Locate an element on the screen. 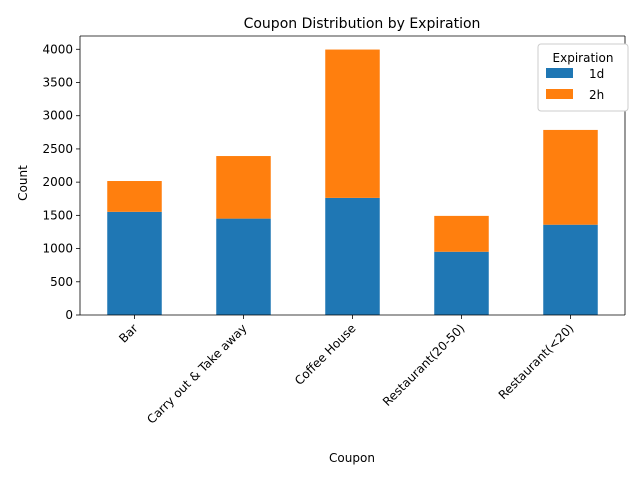  y-tick-label: 2000 is located at coordinates (57, 182).